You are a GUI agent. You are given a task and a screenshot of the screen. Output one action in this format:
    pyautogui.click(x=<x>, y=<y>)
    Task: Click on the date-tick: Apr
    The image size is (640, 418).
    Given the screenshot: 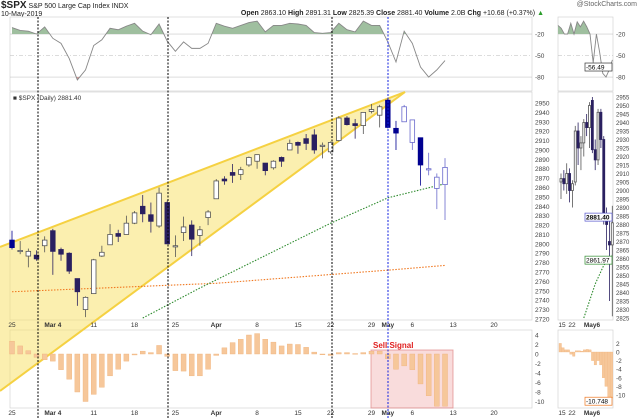 What is the action you would take?
    pyautogui.click(x=217, y=325)
    